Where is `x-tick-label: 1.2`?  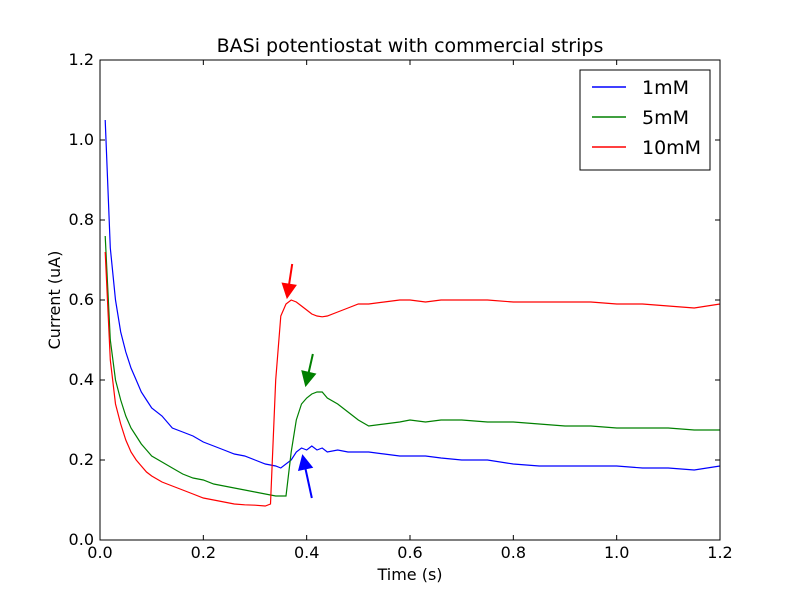 x-tick-label: 1.2 is located at coordinates (719, 552).